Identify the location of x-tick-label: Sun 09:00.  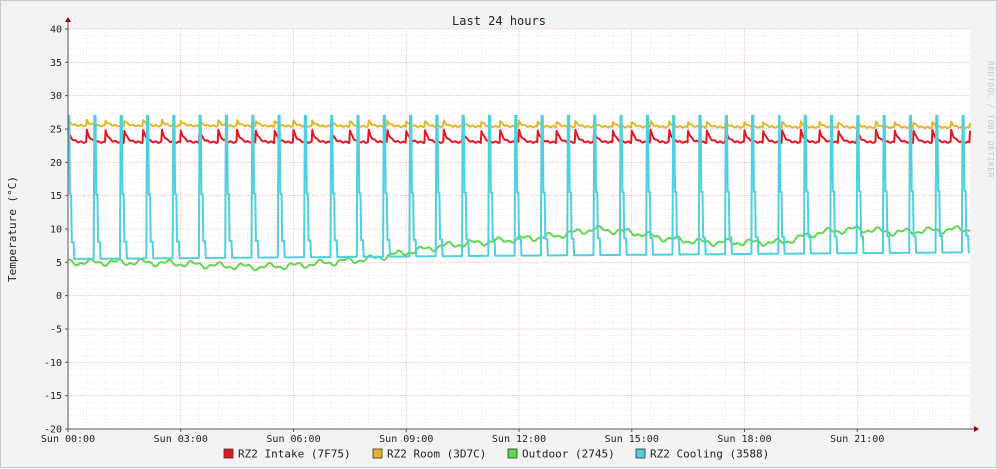
(406, 439).